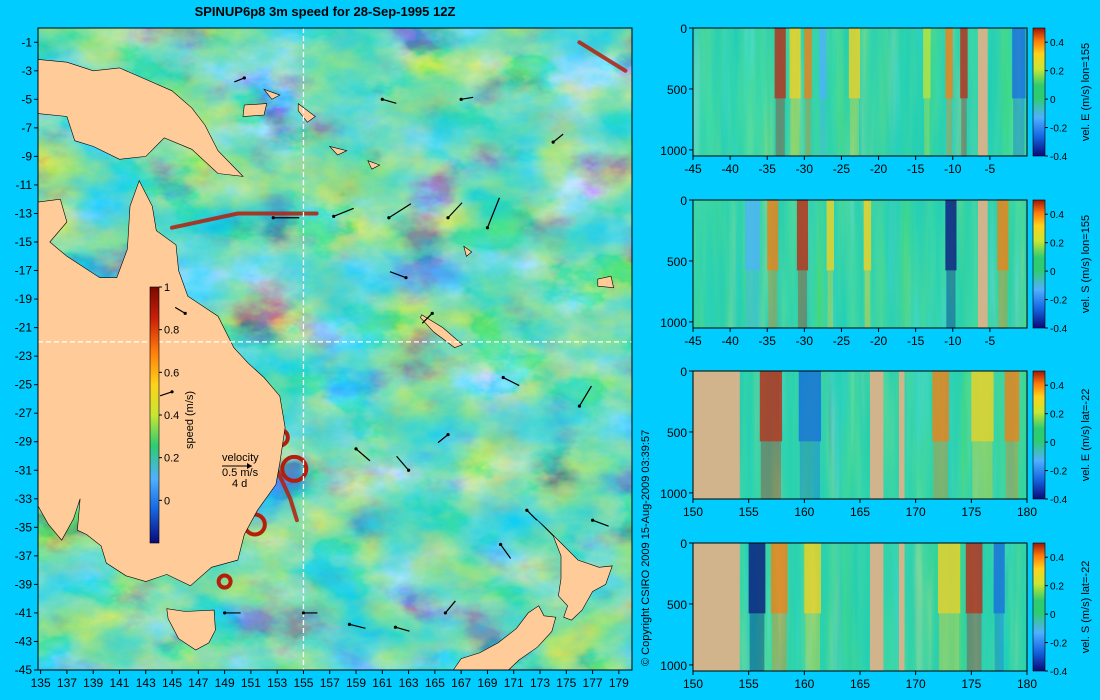 The image size is (1100, 700). Describe the element at coordinates (605, 282) in the screenshot. I see `land-island` at that location.